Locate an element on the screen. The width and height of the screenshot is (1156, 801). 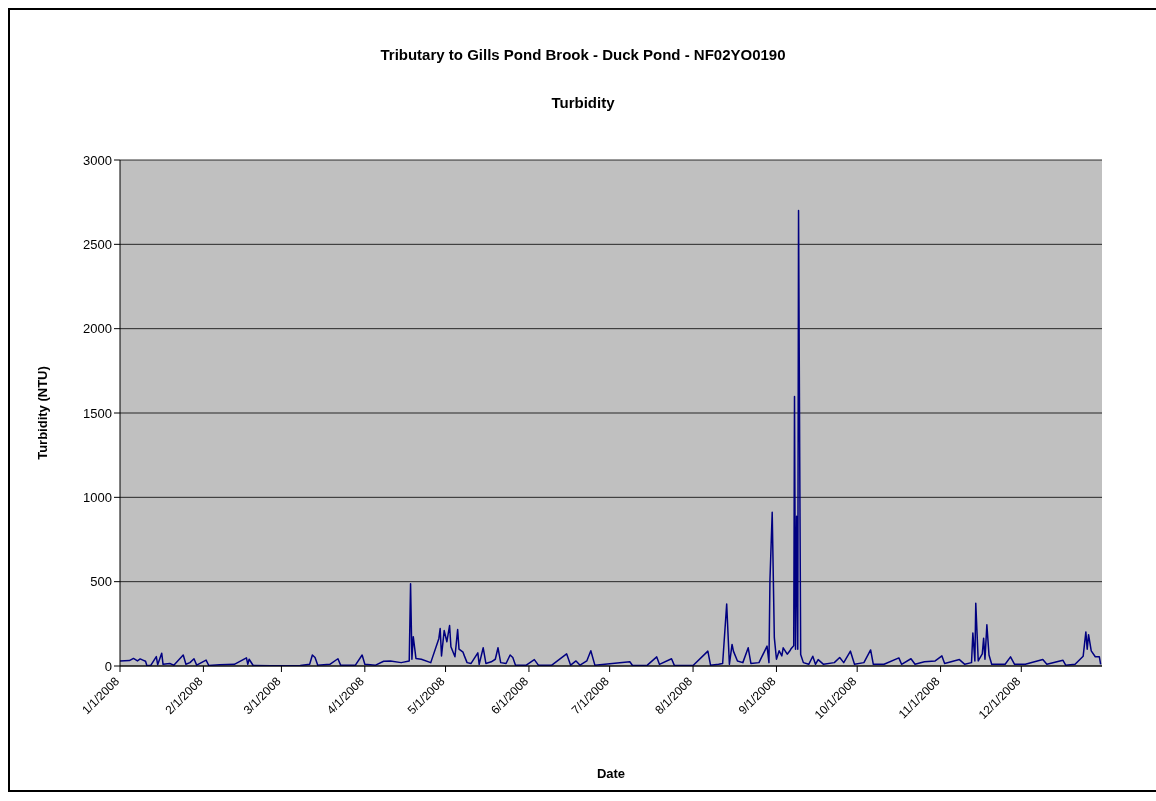
x-axis-title: Date is located at coordinates (611, 773).